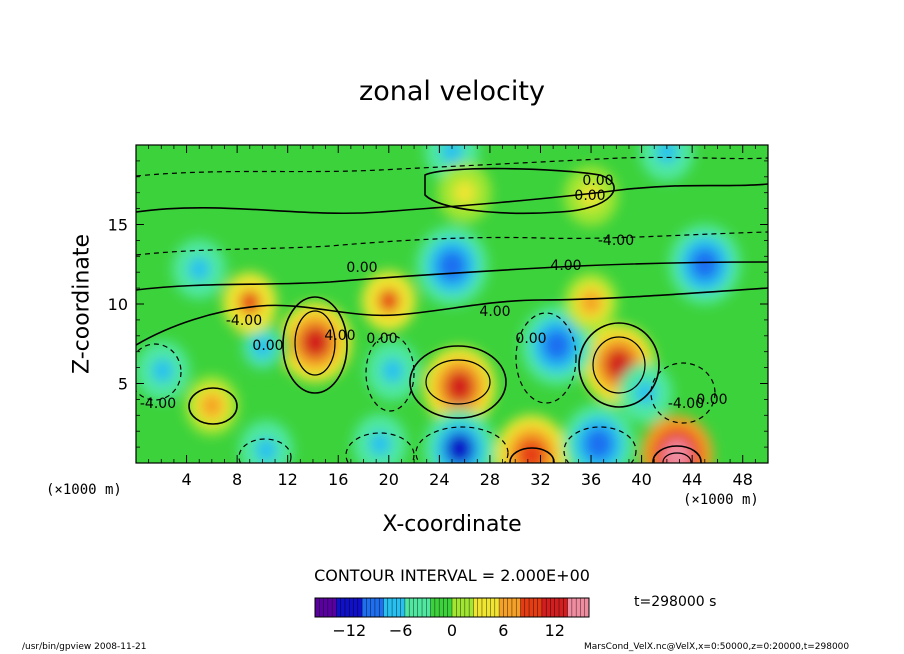 This screenshot has width=904, height=654. What do you see at coordinates (84, 490) in the screenshot?
I see `x-axis-unit-left: (×1000 m)` at bounding box center [84, 490].